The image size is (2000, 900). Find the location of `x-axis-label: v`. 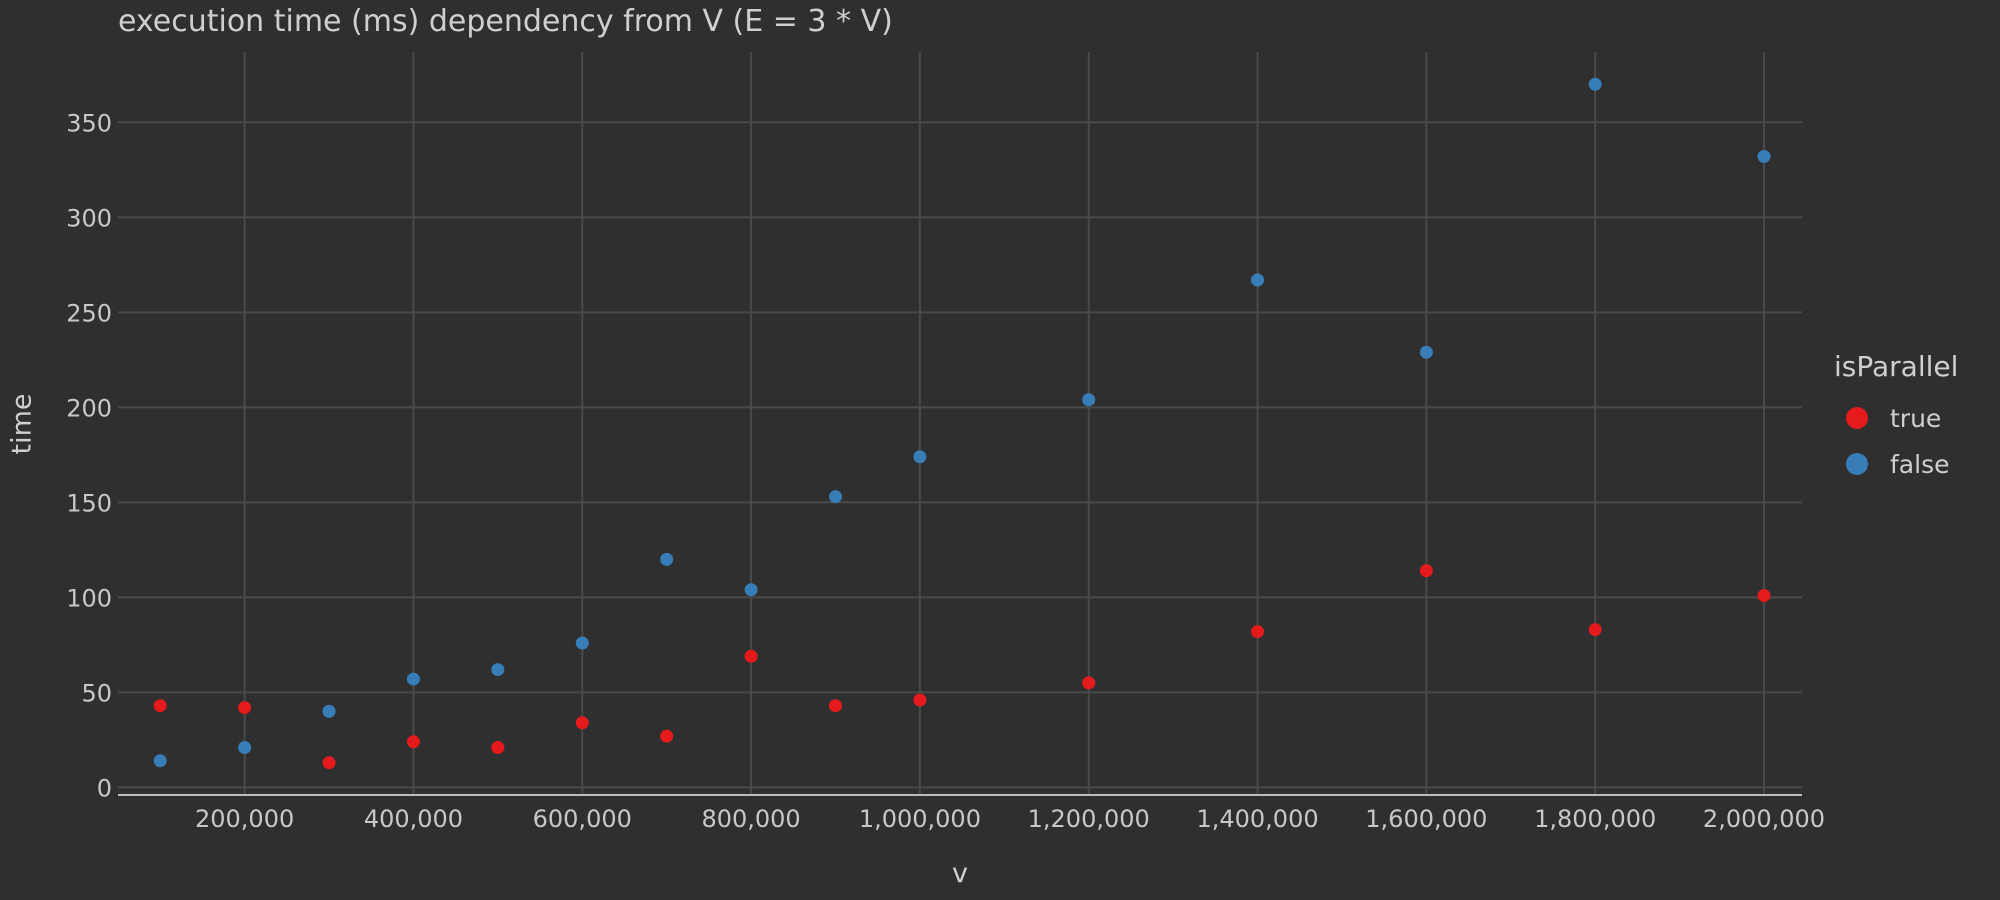

x-axis-label: v is located at coordinates (960, 873).